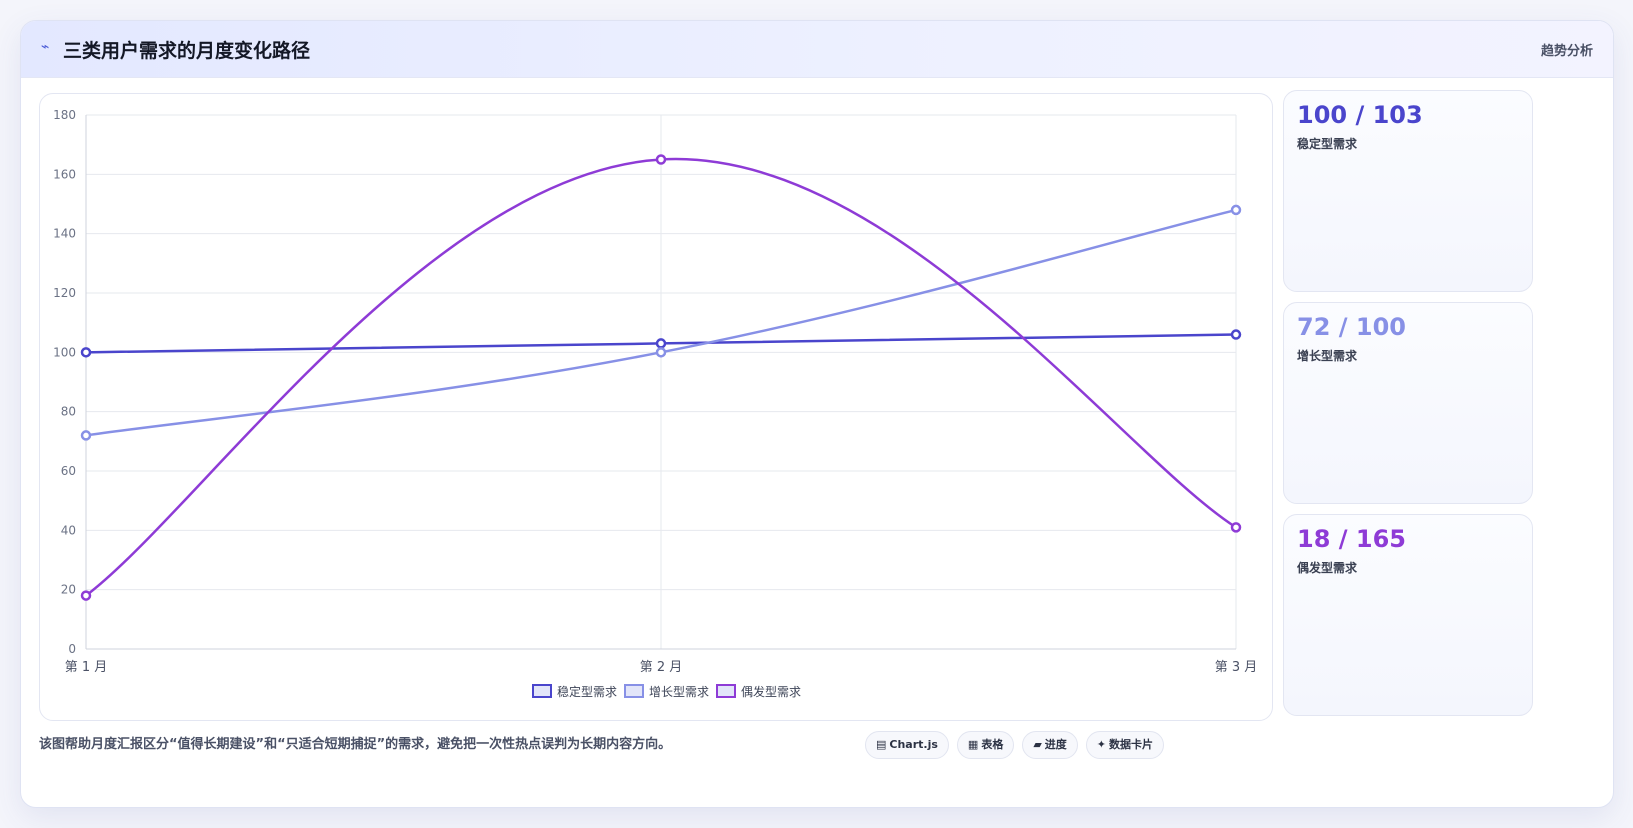 Image resolution: width=1633 pixels, height=828 pixels. What do you see at coordinates (72, 649) in the screenshot?
I see `y-tick-label: 0` at bounding box center [72, 649].